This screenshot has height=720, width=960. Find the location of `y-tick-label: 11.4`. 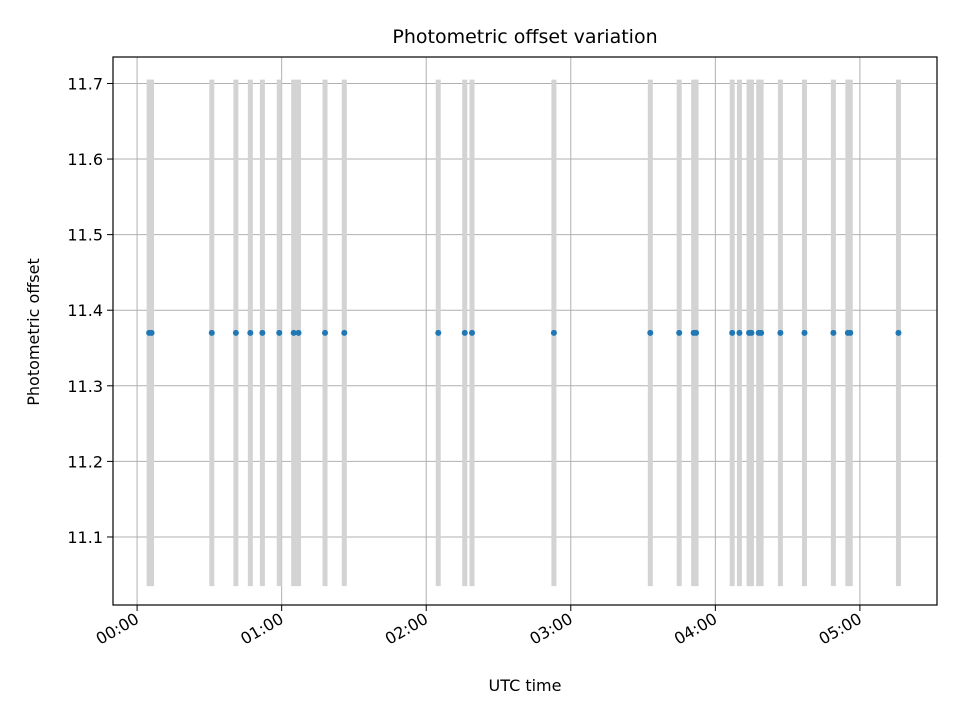

y-tick-label: 11.4 is located at coordinates (85, 310).